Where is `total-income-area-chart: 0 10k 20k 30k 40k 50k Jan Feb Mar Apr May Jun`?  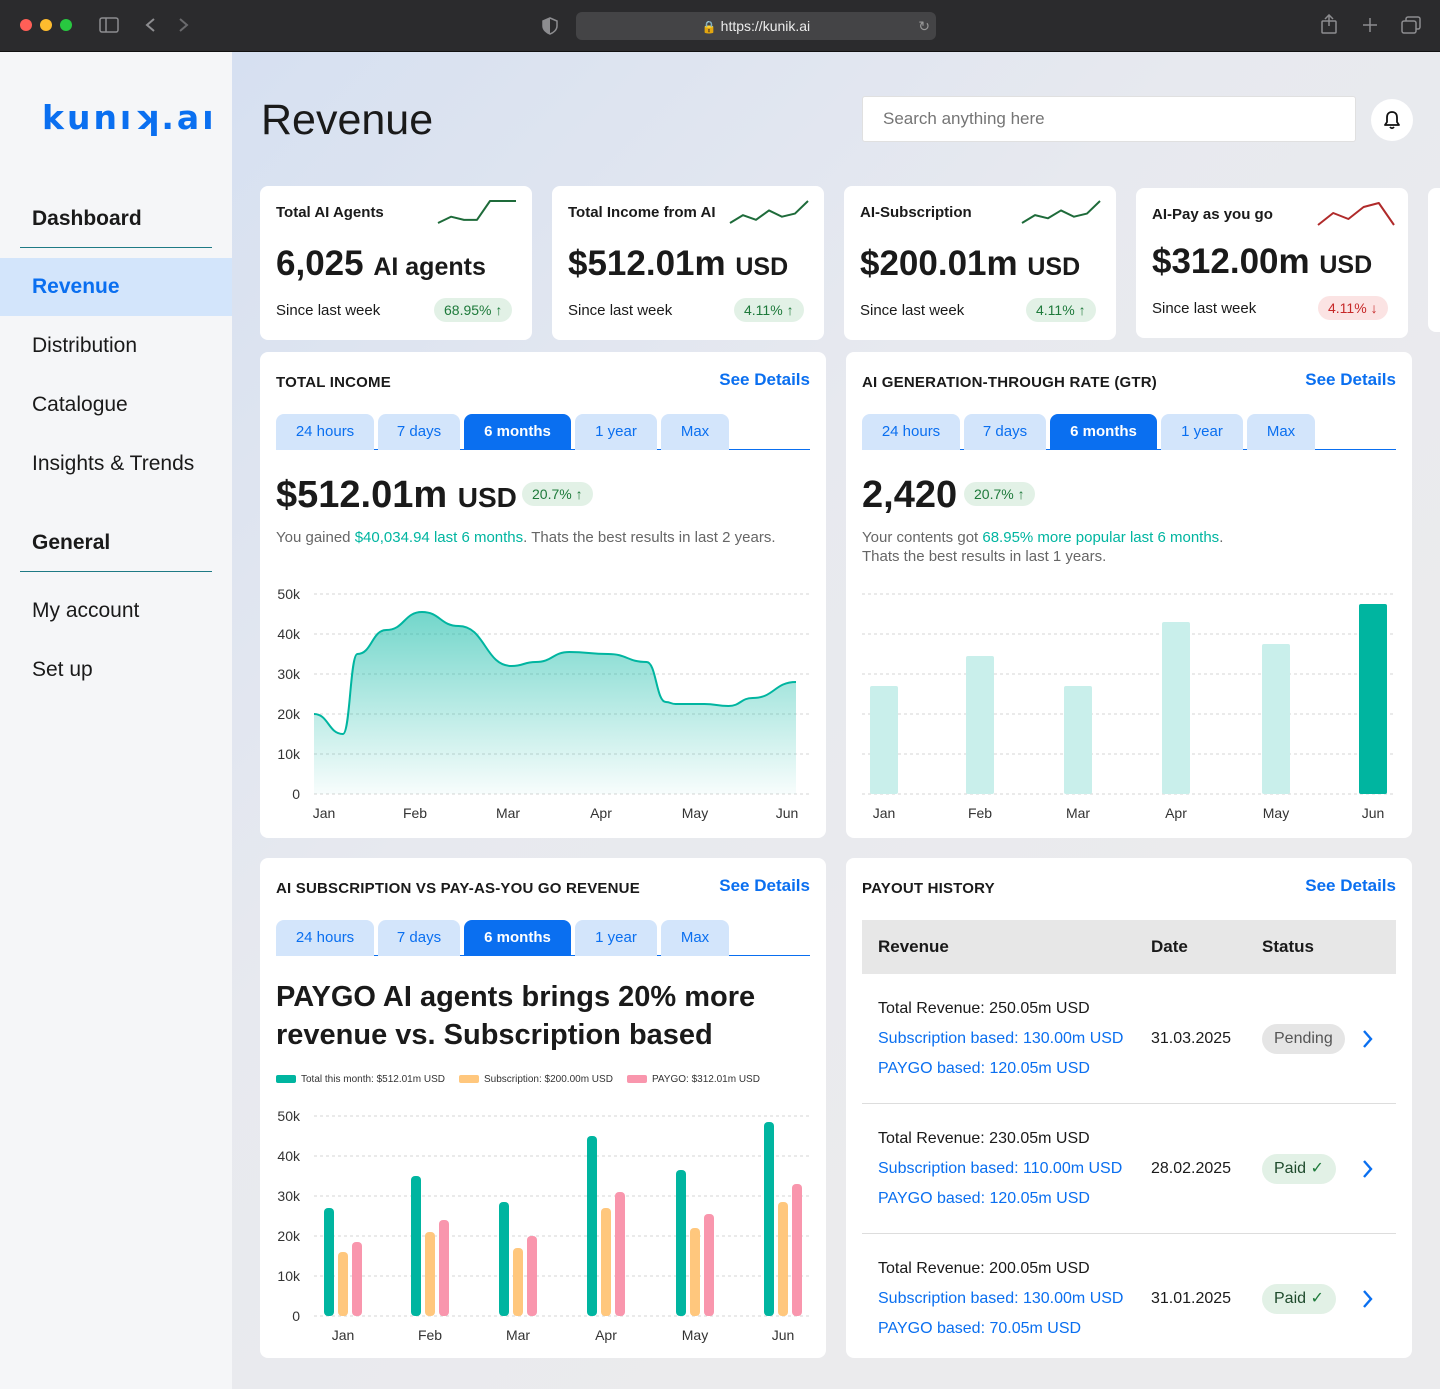
total-income-area-chart: 0 10k 20k 30k 40k 50k Jan Feb Mar Apr May Jun is located at coordinates (543, 703).